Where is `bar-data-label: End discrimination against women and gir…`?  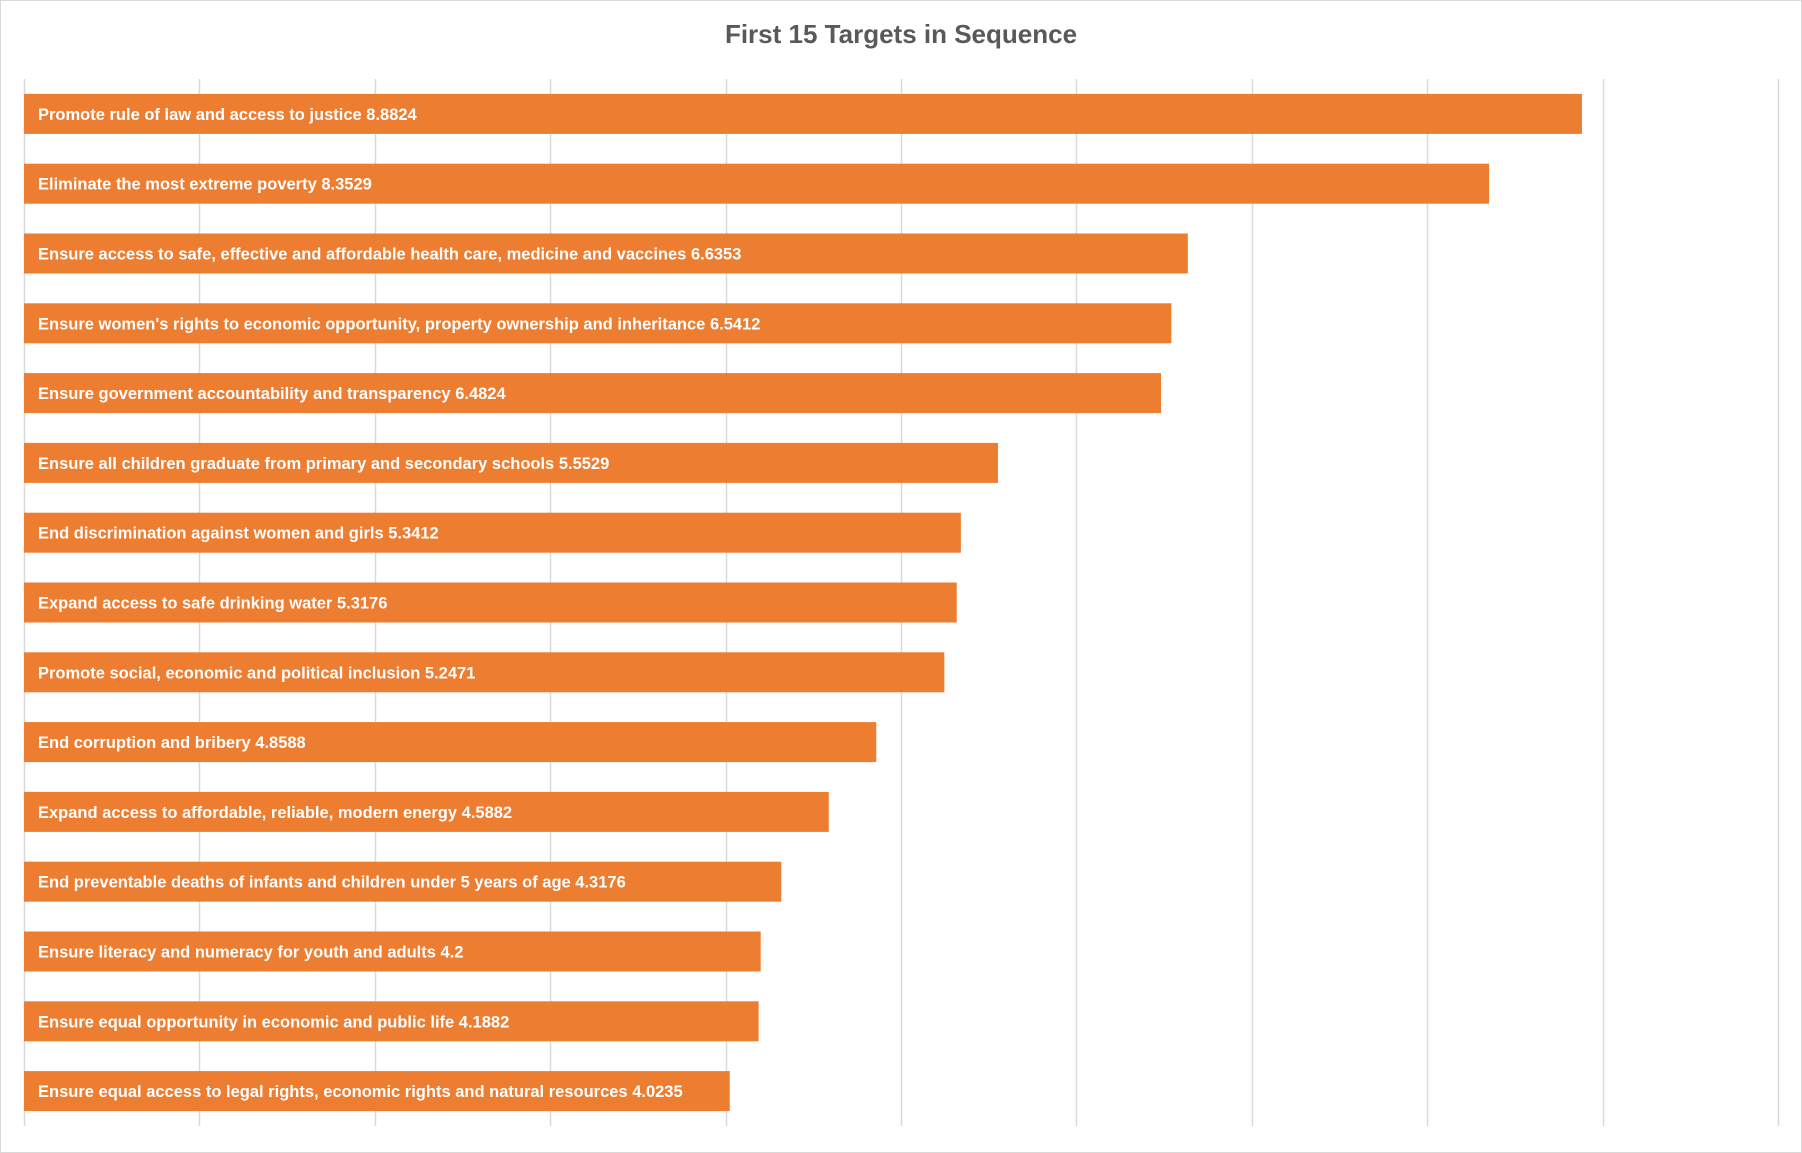 bar-data-label: End discrimination against women and gir… is located at coordinates (238, 534).